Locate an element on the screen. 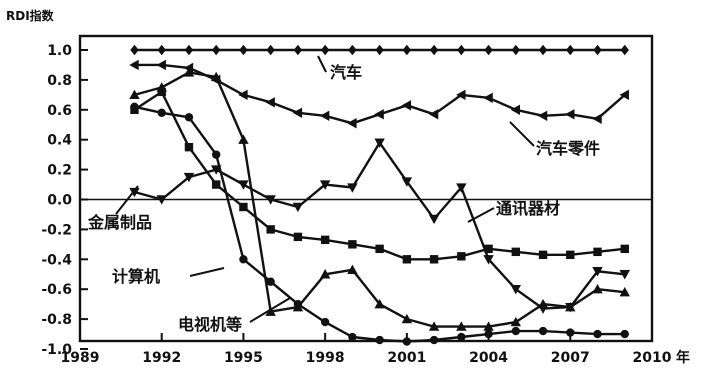 Image resolution: width=704 pixels, height=370 pixels. y-tick-label: -0.2 is located at coordinates (56, 230).